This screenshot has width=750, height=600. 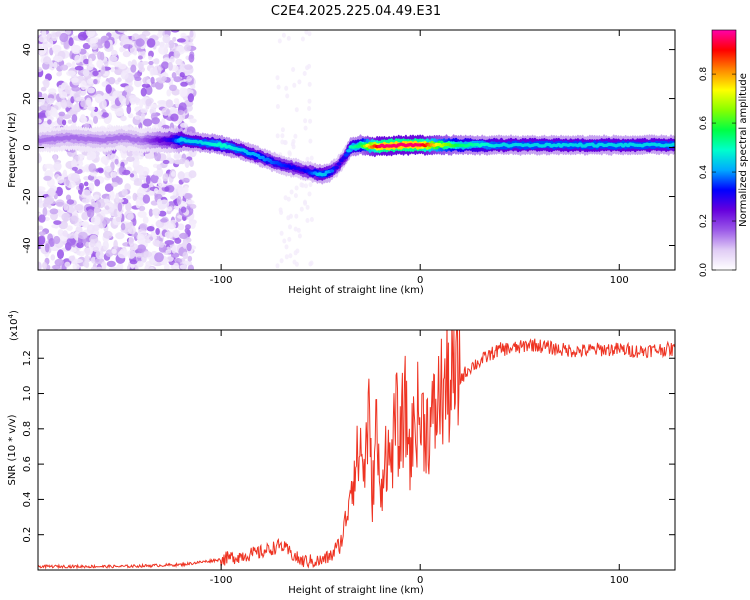 I want to click on snr-y-multiplier: (x104), so click(x=13, y=325).